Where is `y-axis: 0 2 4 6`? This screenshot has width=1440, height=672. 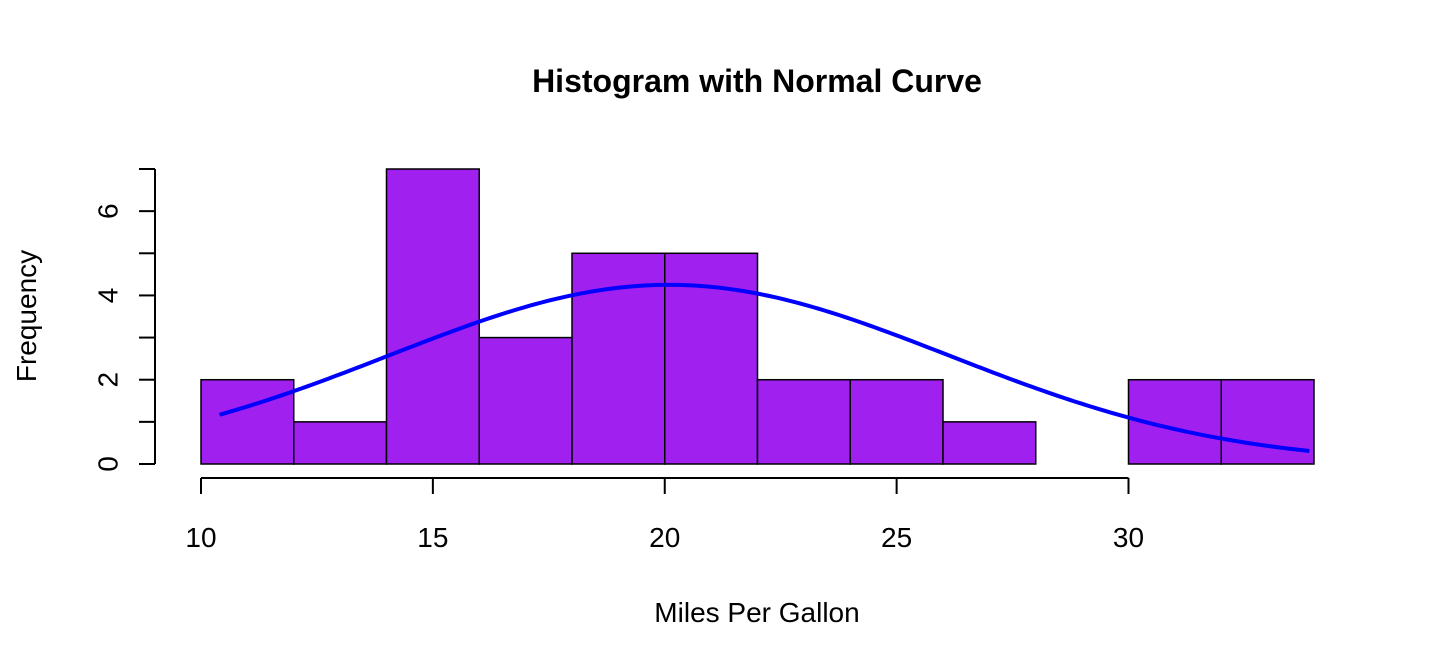 y-axis: 0 2 4 6 is located at coordinates (124, 320).